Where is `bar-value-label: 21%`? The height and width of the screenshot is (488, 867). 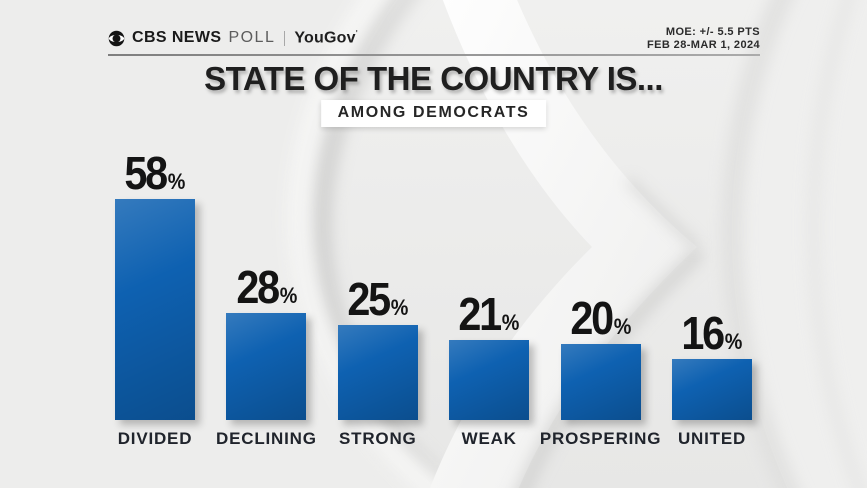 bar-value-label: 21% is located at coordinates (489, 313).